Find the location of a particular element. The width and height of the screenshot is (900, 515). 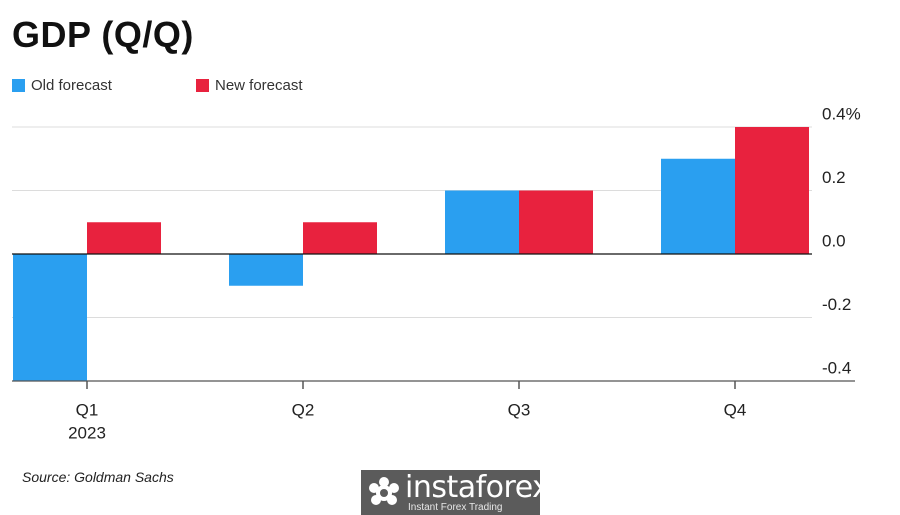

chart-title: GDP (Q/Q) is located at coordinates (103, 34).